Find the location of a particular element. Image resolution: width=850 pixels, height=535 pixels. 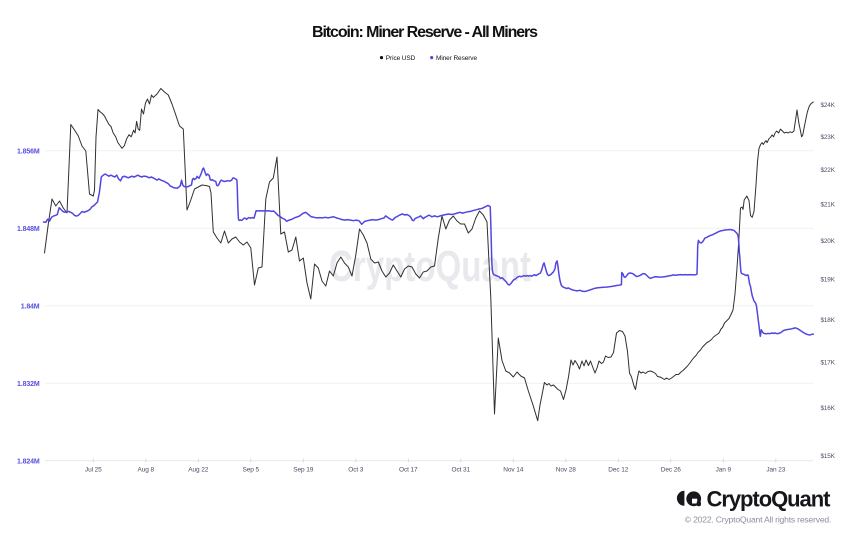

svg-text:Bitcoin: Miner Reserve - All M: Bitcoin: Miner Reserve - All Miners is located at coordinates (425, 32).